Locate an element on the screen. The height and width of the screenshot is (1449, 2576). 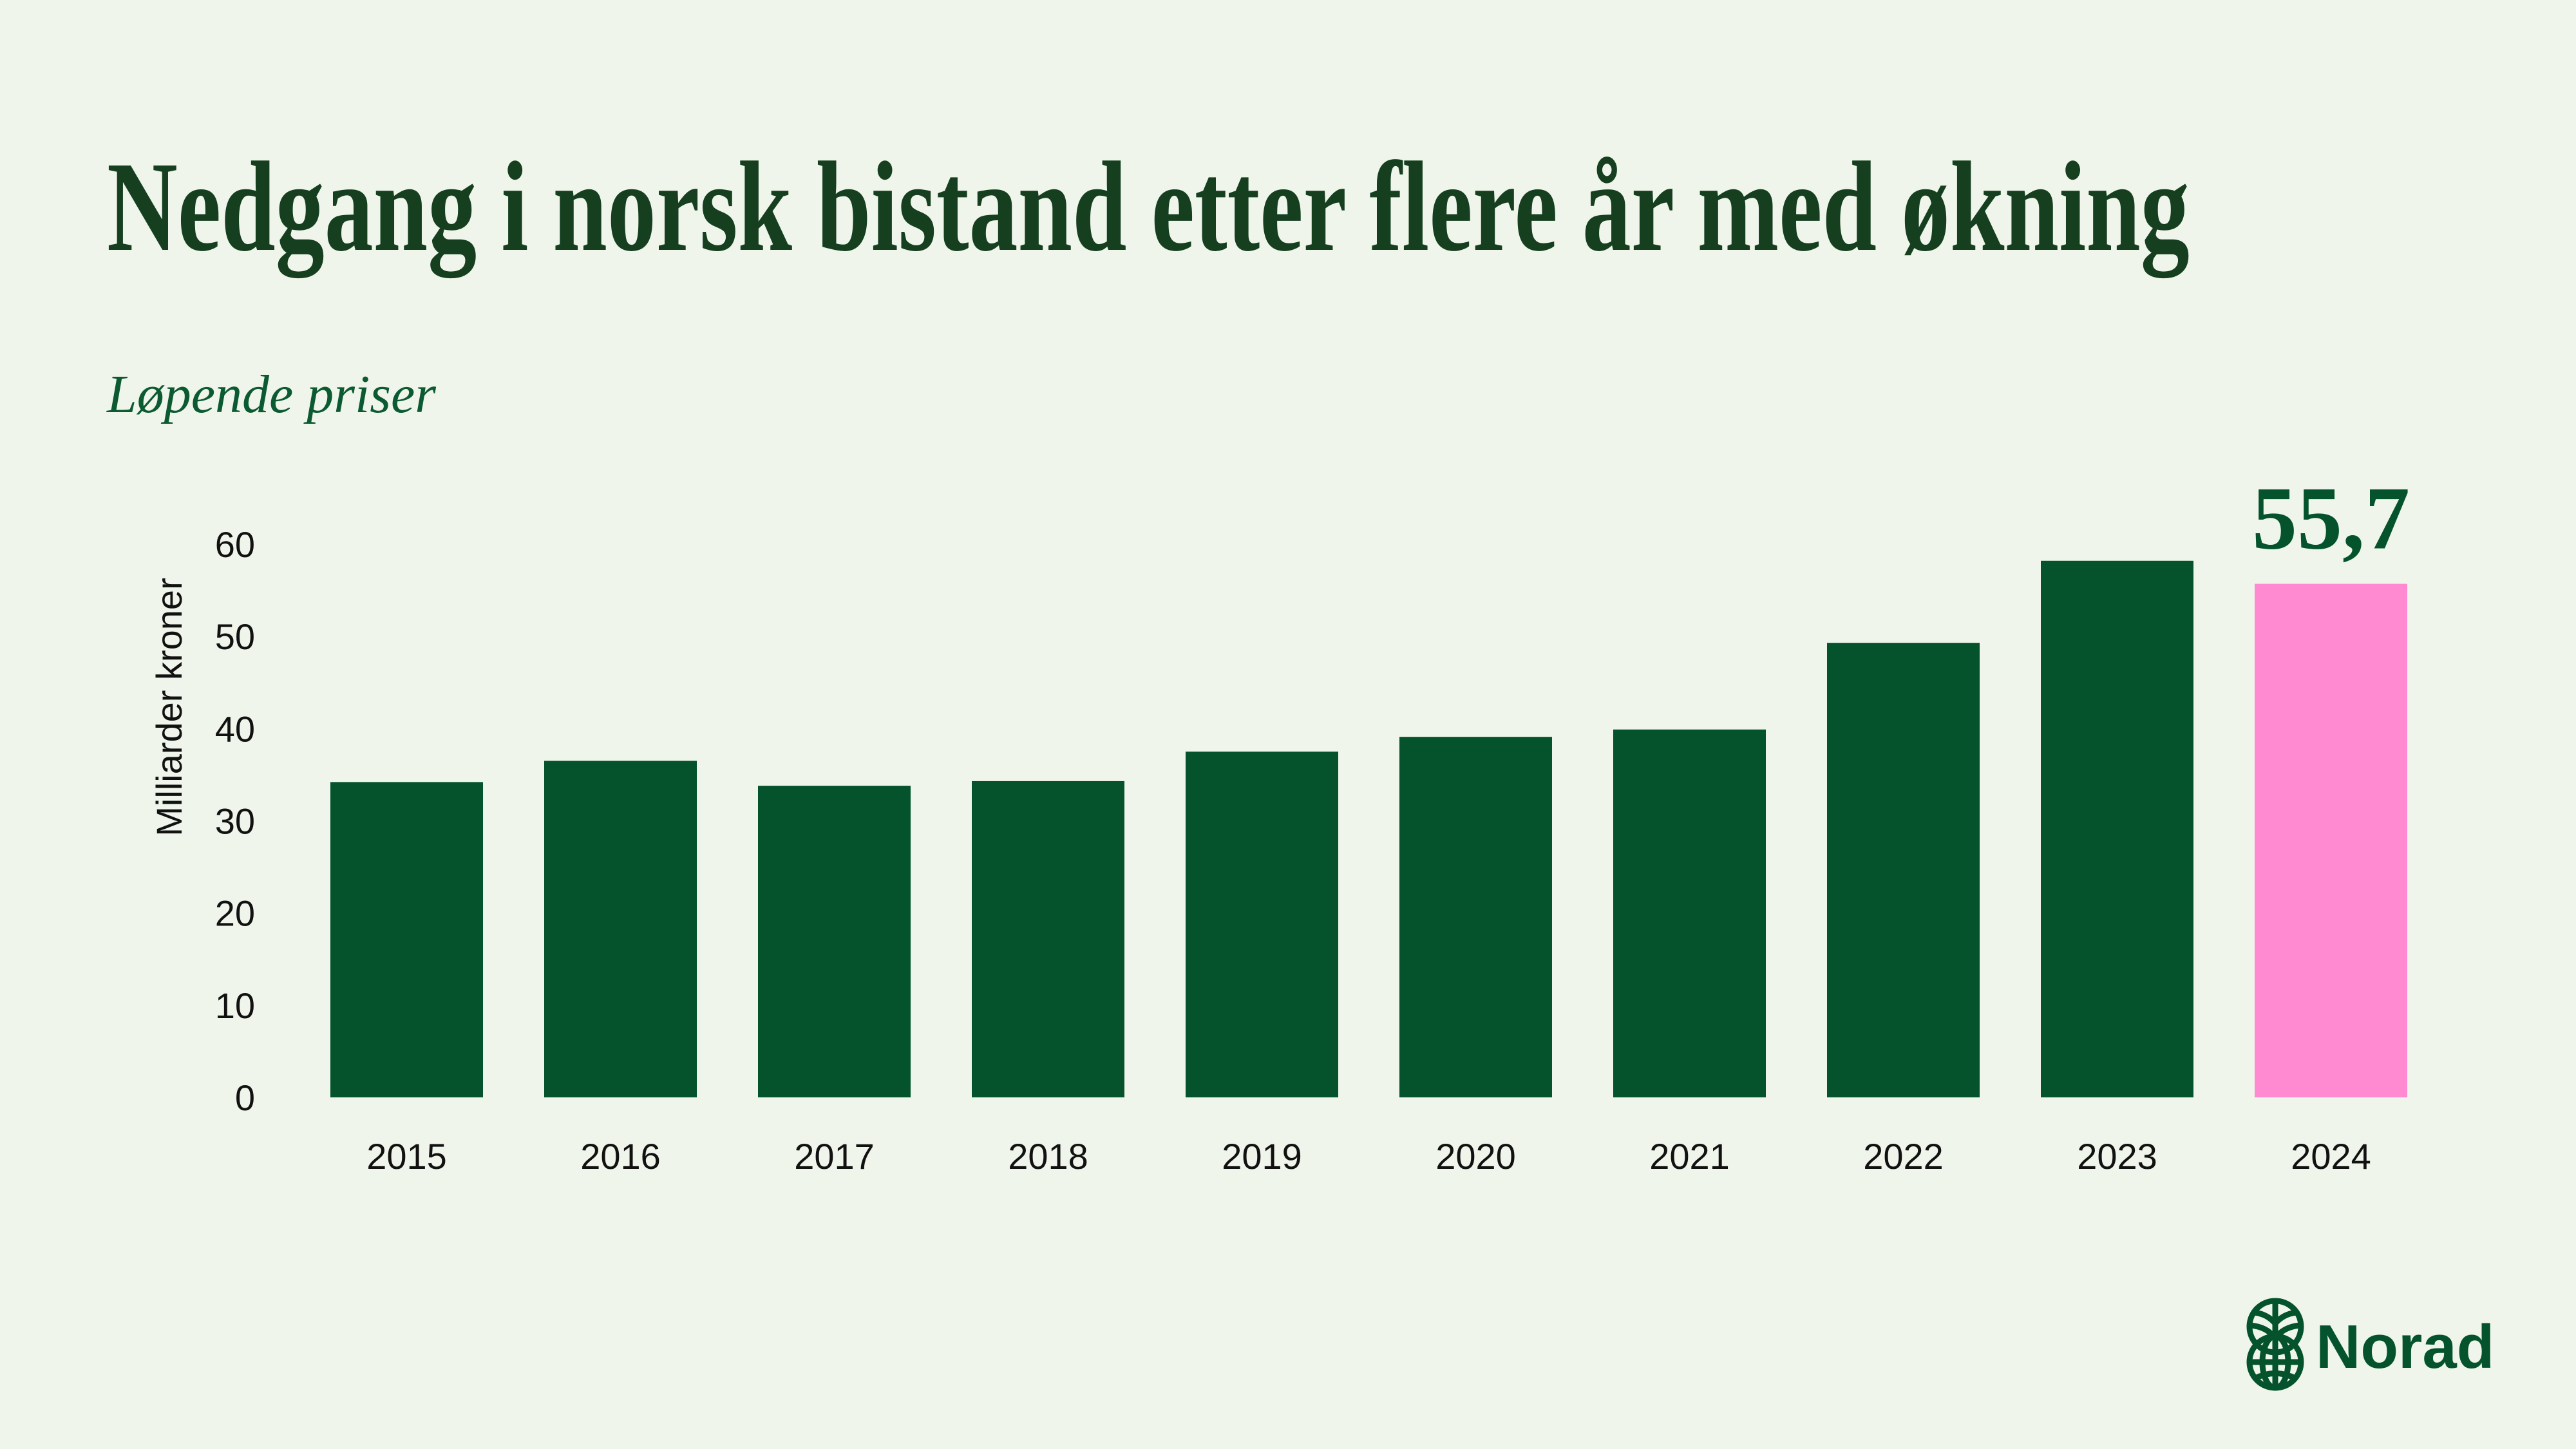
x-tick-label: 2018 is located at coordinates (1048, 1157).